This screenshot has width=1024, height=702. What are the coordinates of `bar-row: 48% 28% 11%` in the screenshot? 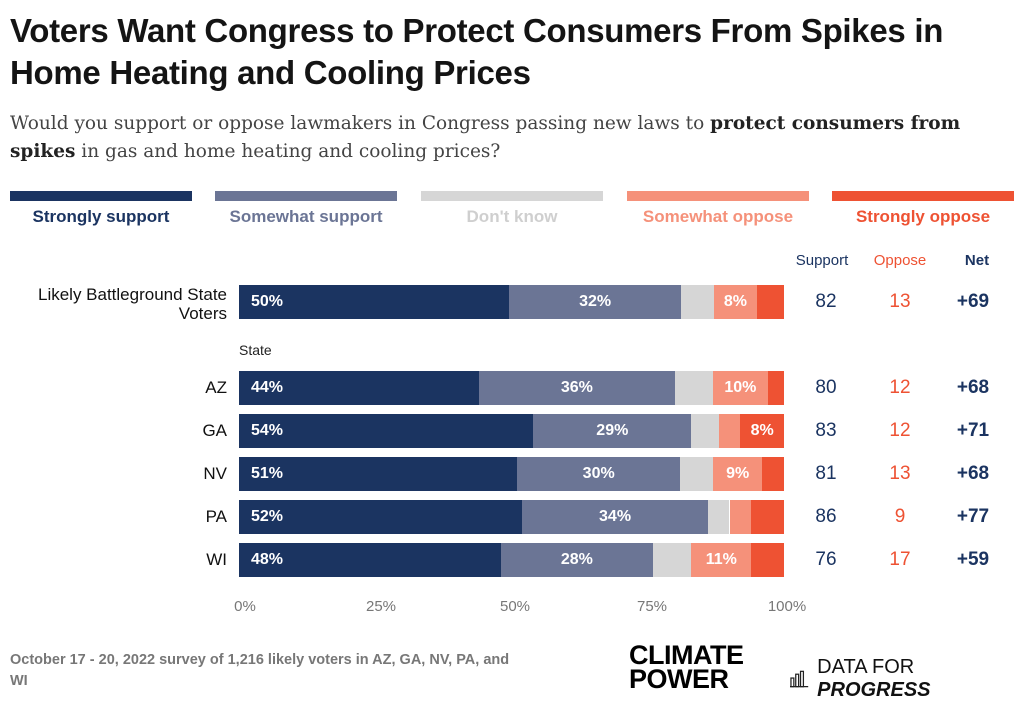 It's located at (511, 560).